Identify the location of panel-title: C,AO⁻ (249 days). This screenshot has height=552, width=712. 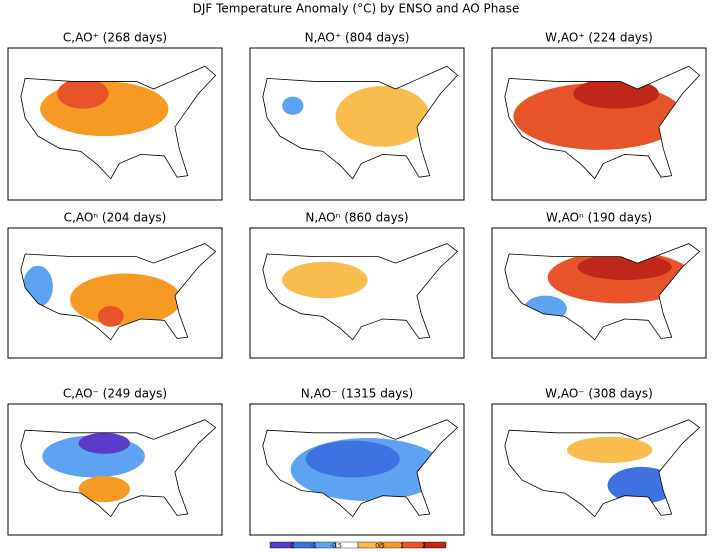
(115, 394).